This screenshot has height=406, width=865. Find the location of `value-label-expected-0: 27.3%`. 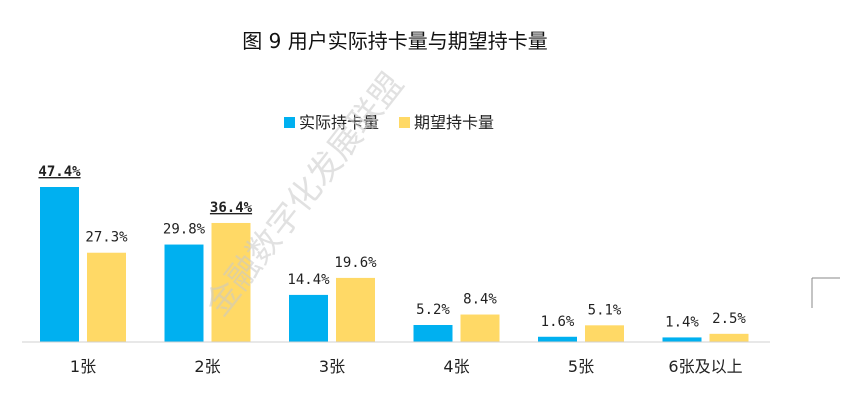

value-label-expected-0: 27.3% is located at coordinates (106, 238).